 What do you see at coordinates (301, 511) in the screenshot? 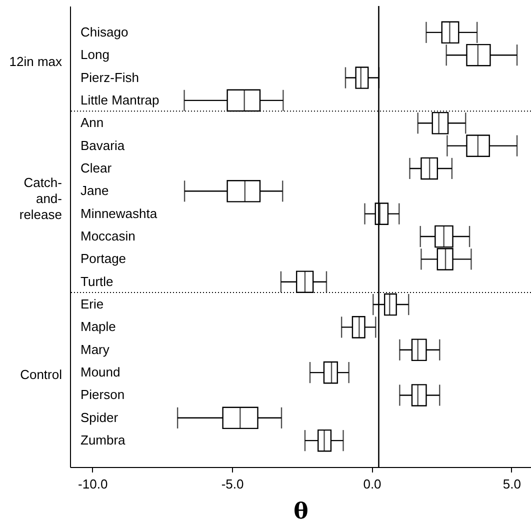
I see `x-axis-title: θ` at bounding box center [301, 511].